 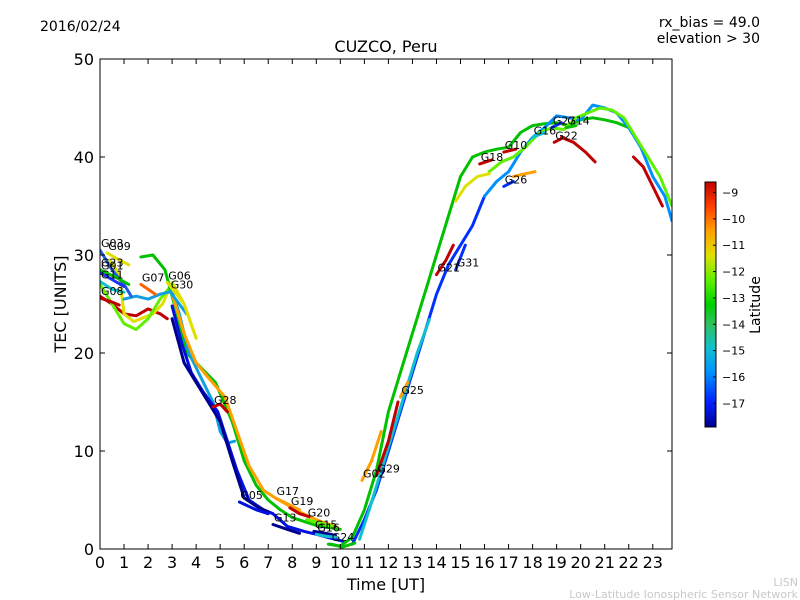 I want to click on y-tick-label-20: 20, so click(x=84, y=353).